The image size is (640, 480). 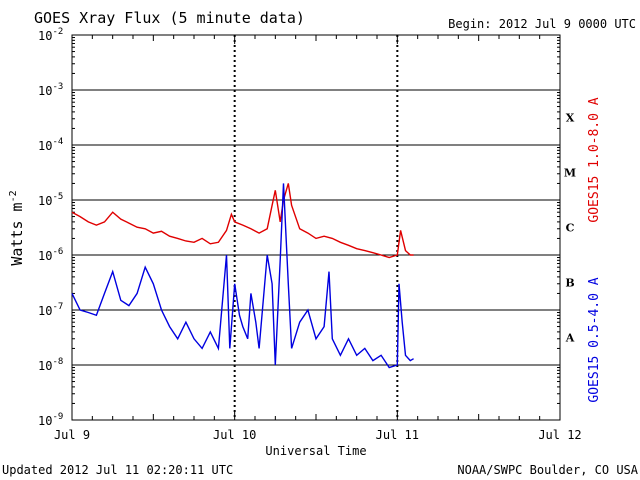 What do you see at coordinates (57, 197) in the screenshot?
I see `y-tick-exponent: -5` at bounding box center [57, 197].